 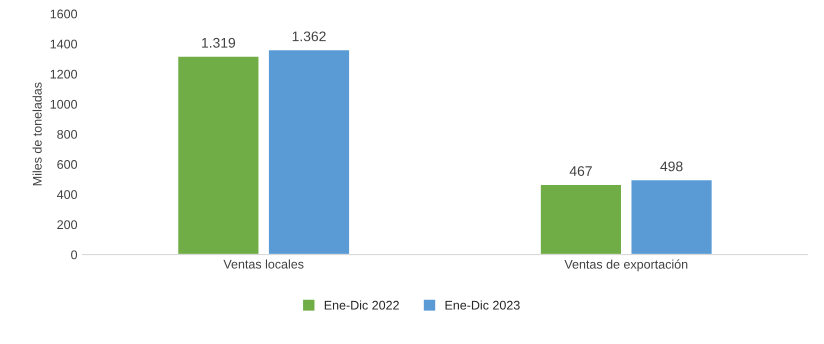 What do you see at coordinates (626, 265) in the screenshot?
I see `x-tick-label: Ventas de exportación` at bounding box center [626, 265].